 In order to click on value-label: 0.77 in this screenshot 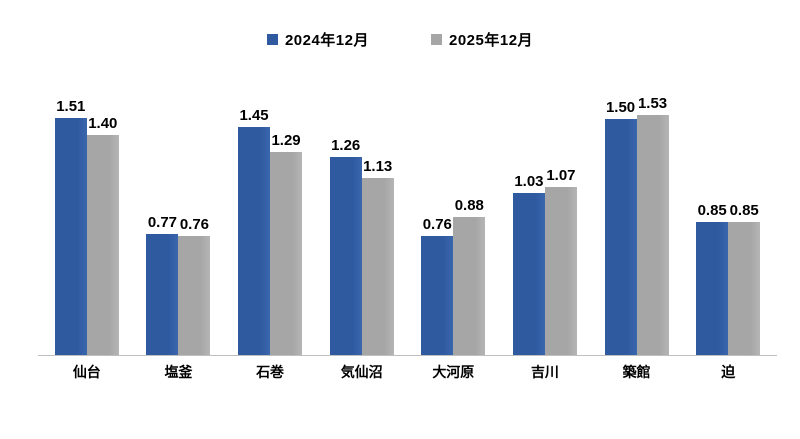, I will do `click(162, 222)`.